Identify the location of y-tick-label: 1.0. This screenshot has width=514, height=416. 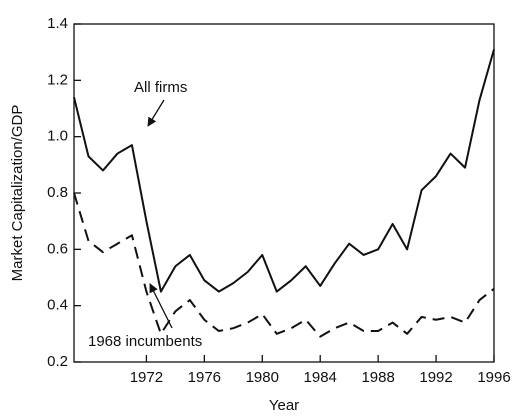
(57, 136).